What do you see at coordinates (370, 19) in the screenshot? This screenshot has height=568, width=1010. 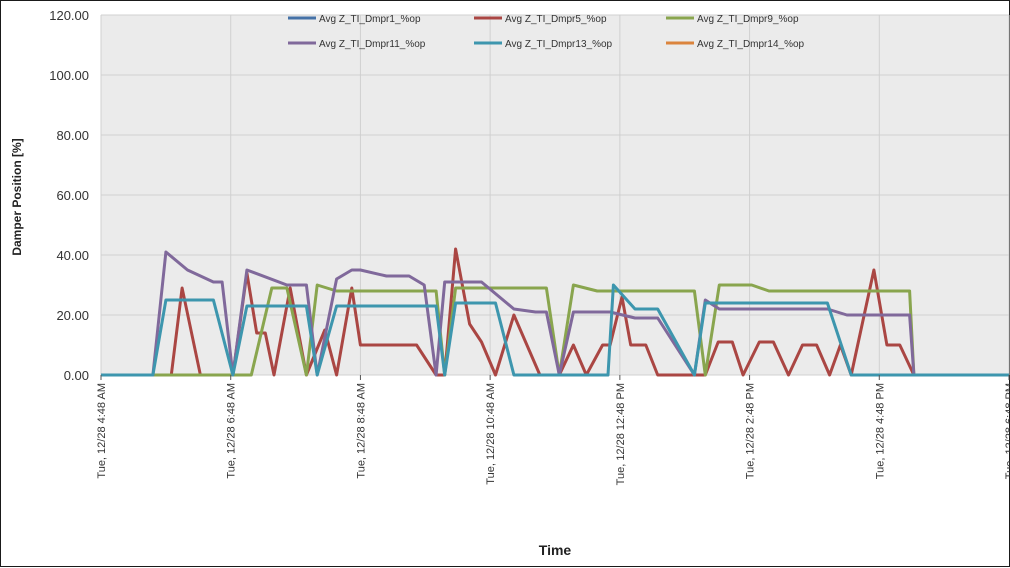 I see `legend-item: Avg Z_TI_Dmpr1_%op` at bounding box center [370, 19].